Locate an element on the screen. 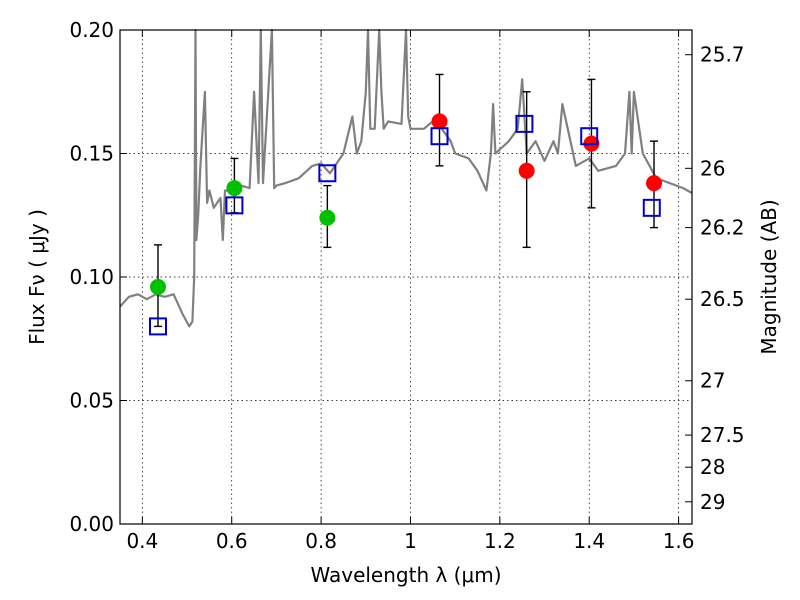 This screenshot has width=800, height=600. x-tick-label: 1.6 is located at coordinates (679, 541).